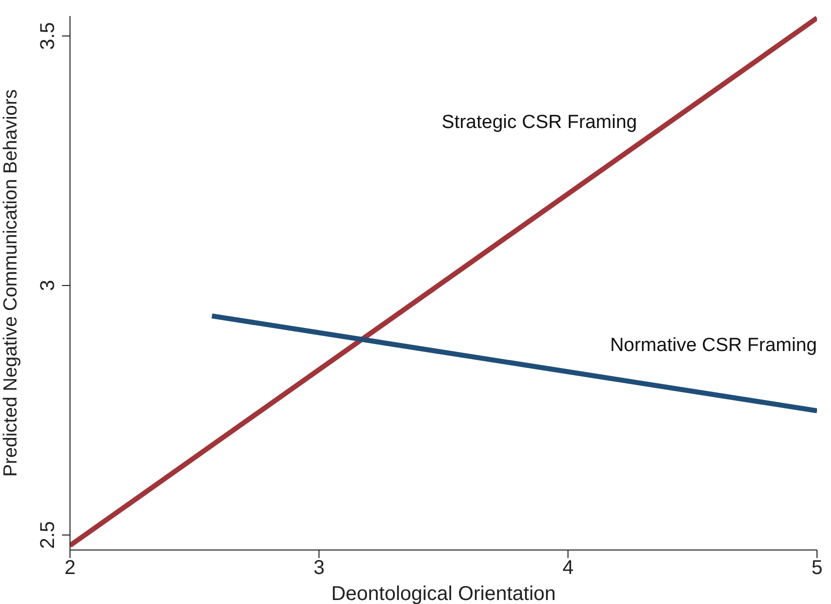  I want to click on x-tick-label: 3, so click(319, 568).